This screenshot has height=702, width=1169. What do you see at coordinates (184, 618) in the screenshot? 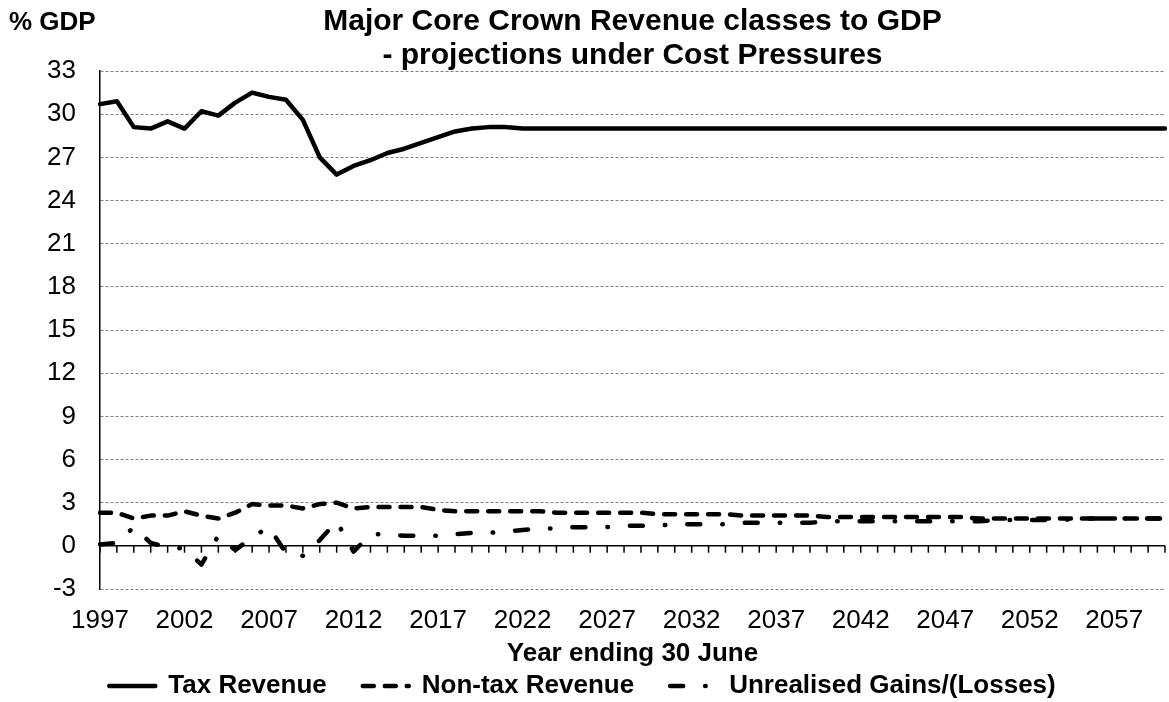
I see `x-tick-label: 2002` at bounding box center [184, 618].